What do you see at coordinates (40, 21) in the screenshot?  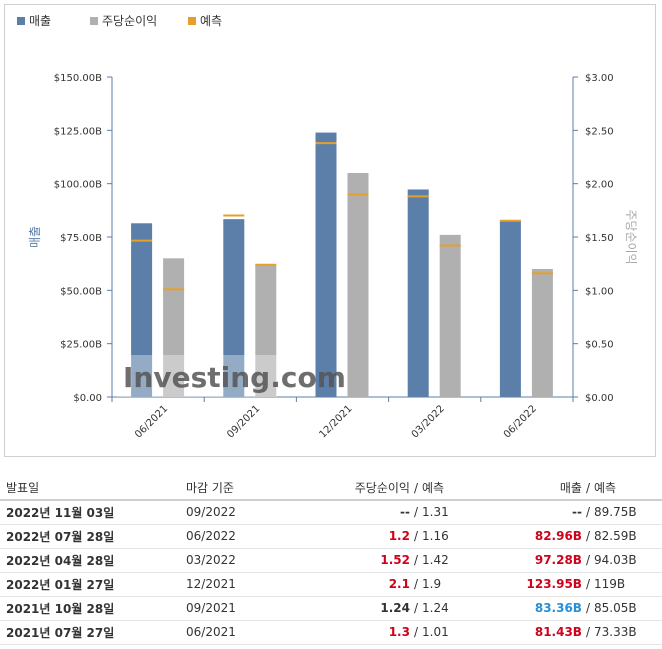 I see `legend-label: 매출` at bounding box center [40, 21].